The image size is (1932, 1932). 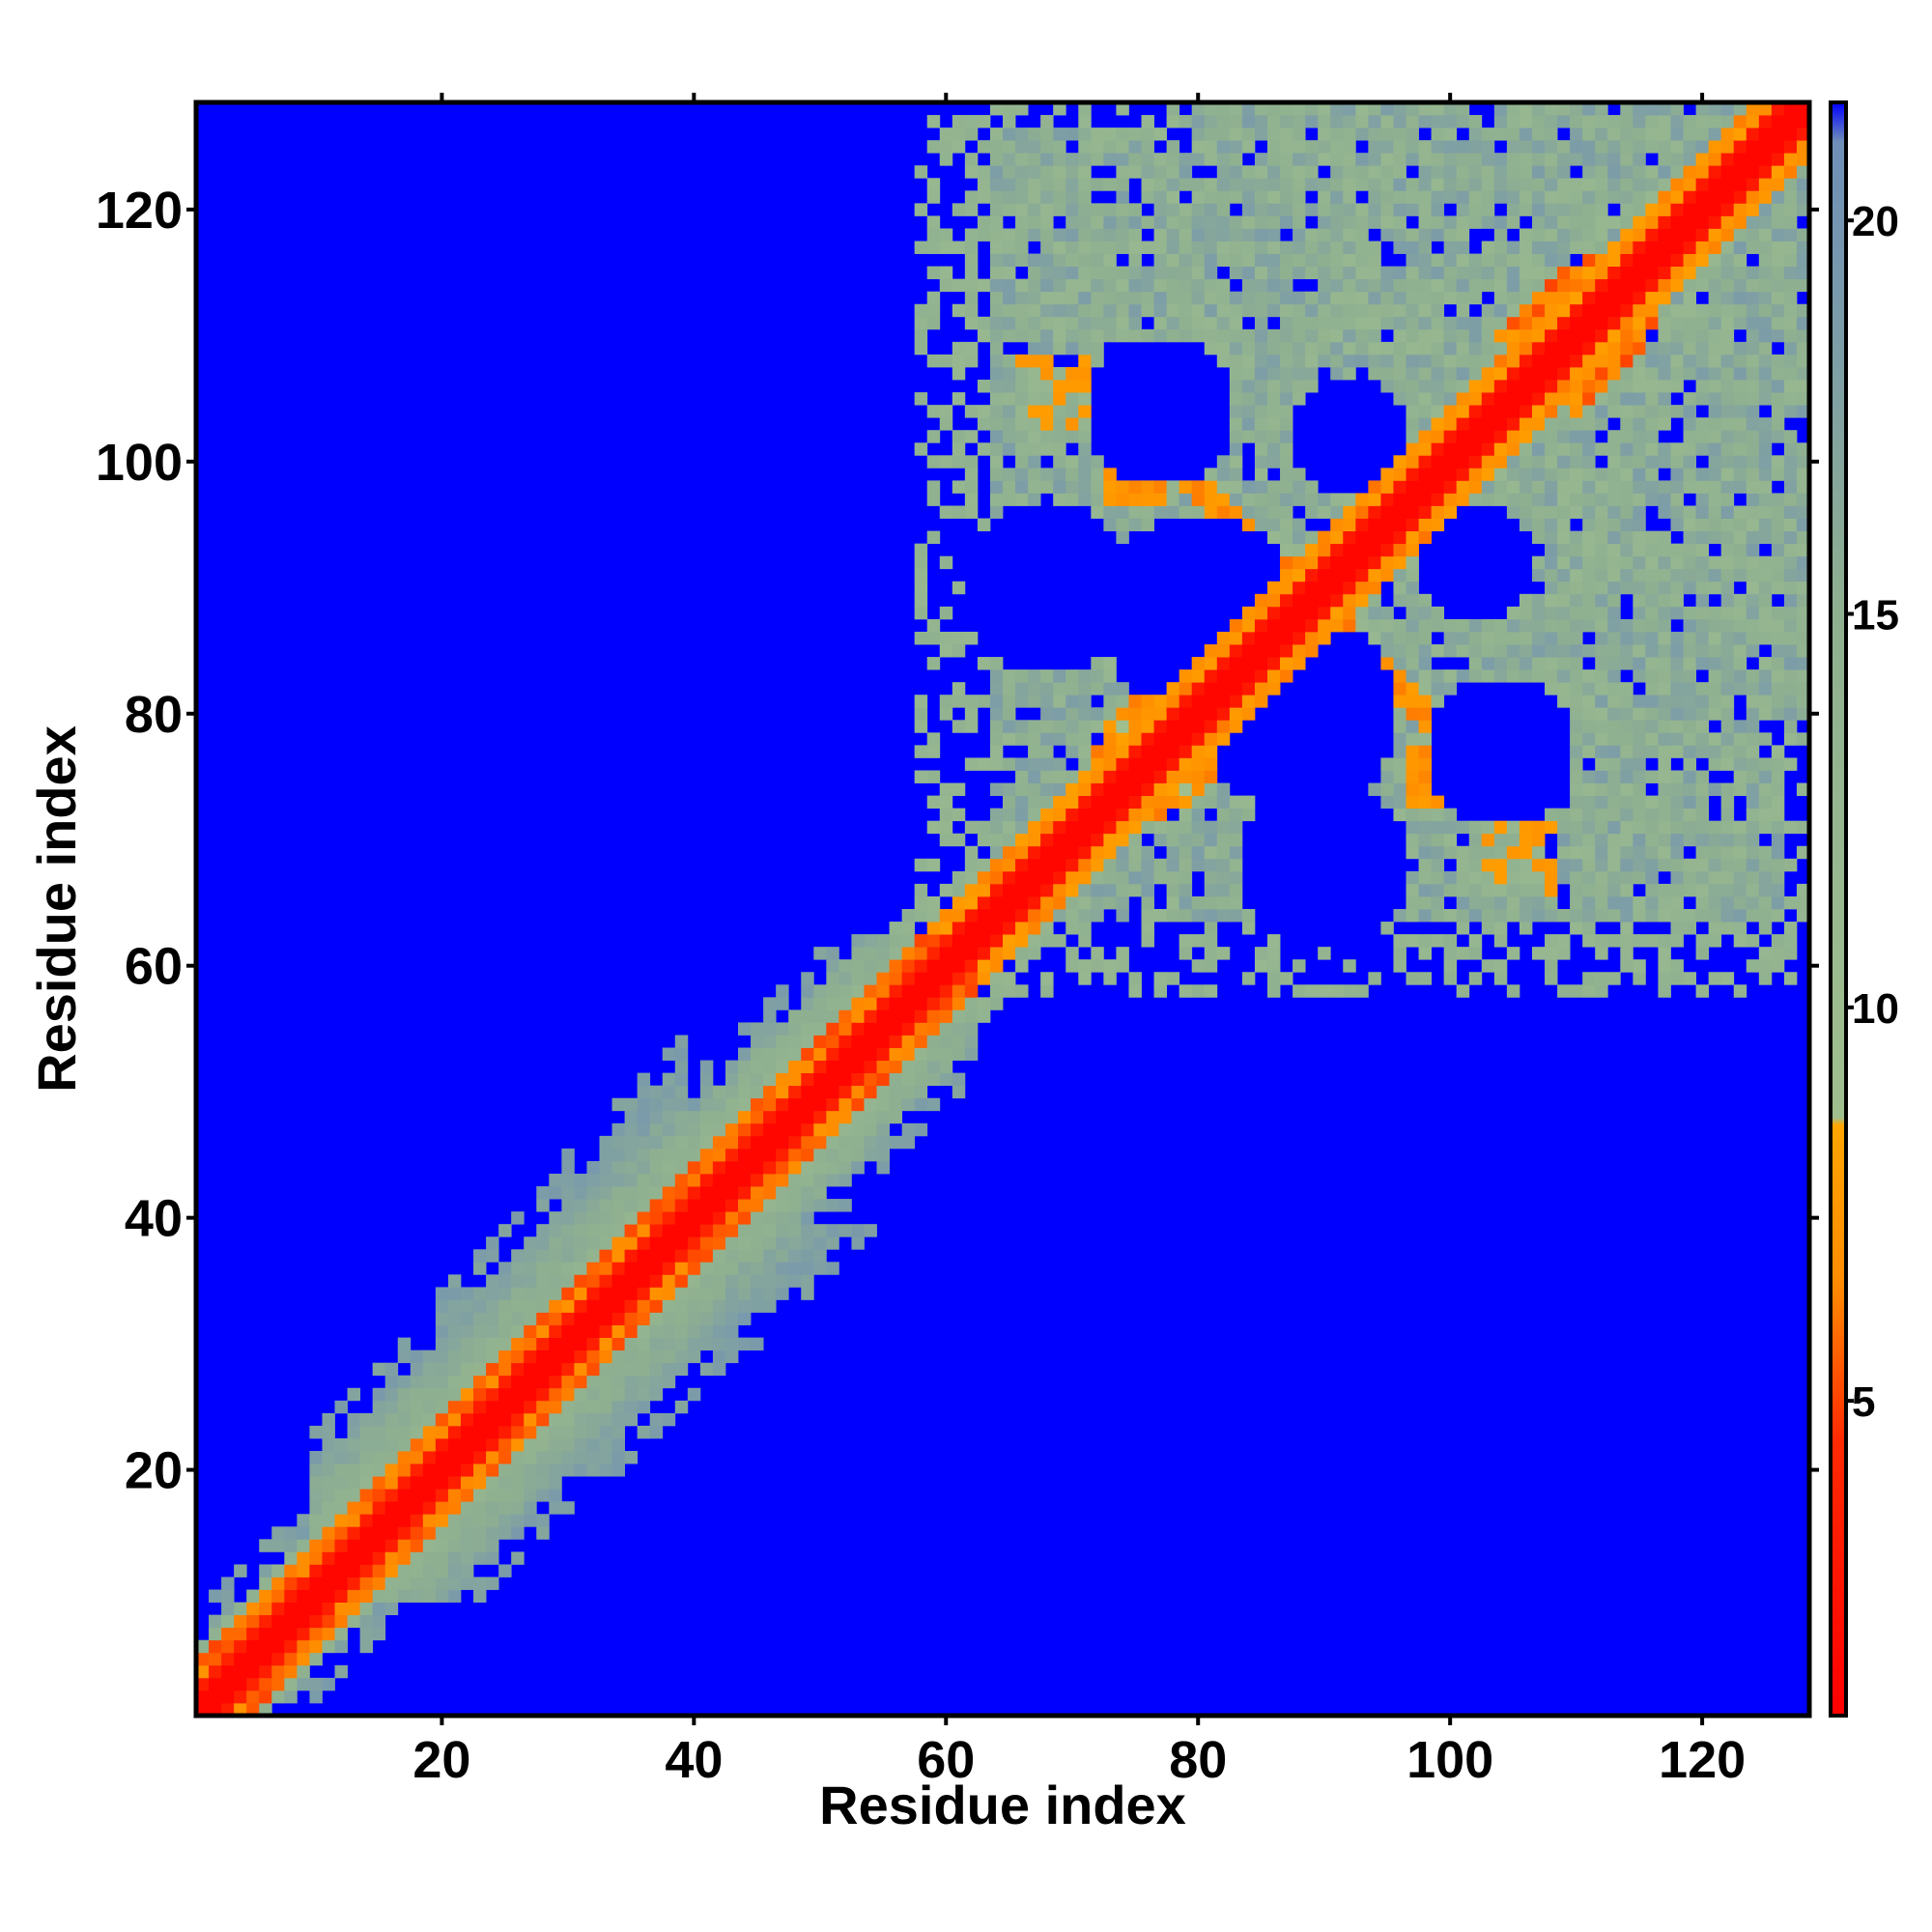 What do you see at coordinates (1875, 1009) in the screenshot?
I see `colorbar-tick-label: 10` at bounding box center [1875, 1009].